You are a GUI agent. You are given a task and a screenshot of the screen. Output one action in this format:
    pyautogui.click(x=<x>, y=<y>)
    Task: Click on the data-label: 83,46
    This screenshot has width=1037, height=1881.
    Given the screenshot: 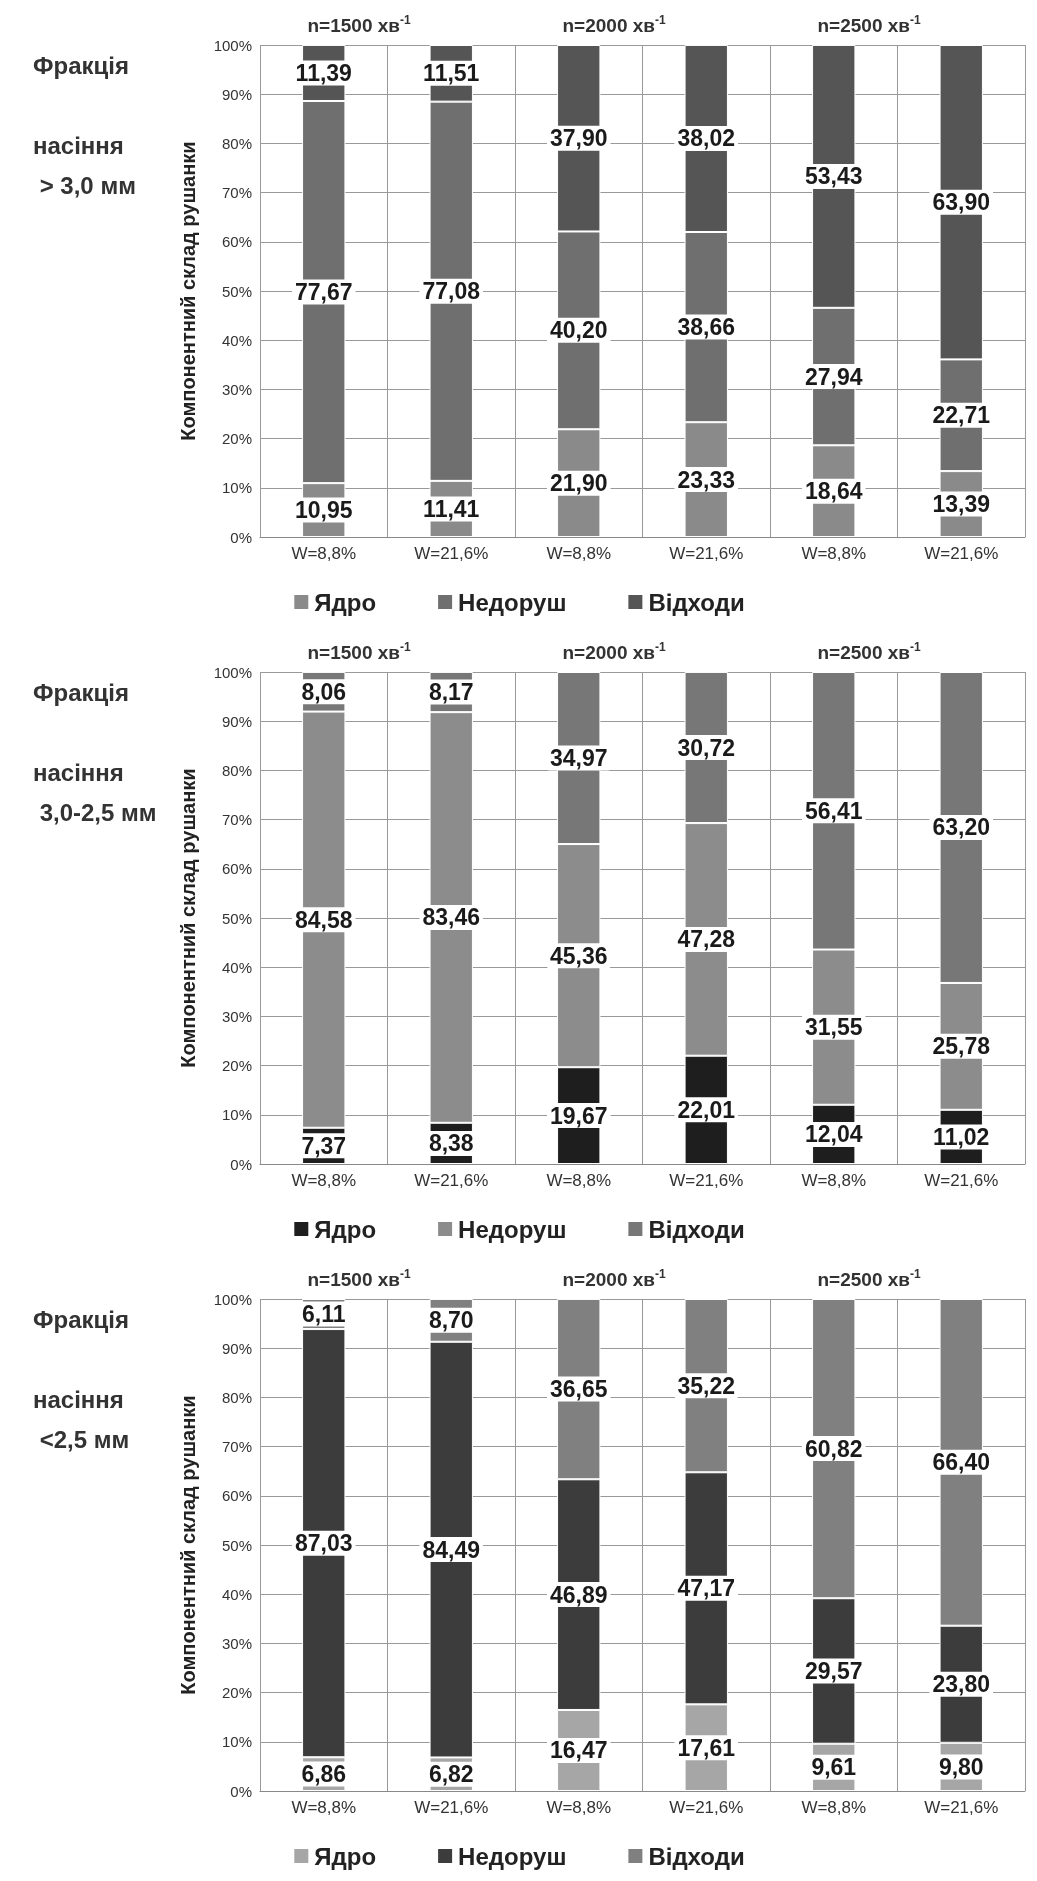 What is the action you would take?
    pyautogui.click(x=451, y=917)
    